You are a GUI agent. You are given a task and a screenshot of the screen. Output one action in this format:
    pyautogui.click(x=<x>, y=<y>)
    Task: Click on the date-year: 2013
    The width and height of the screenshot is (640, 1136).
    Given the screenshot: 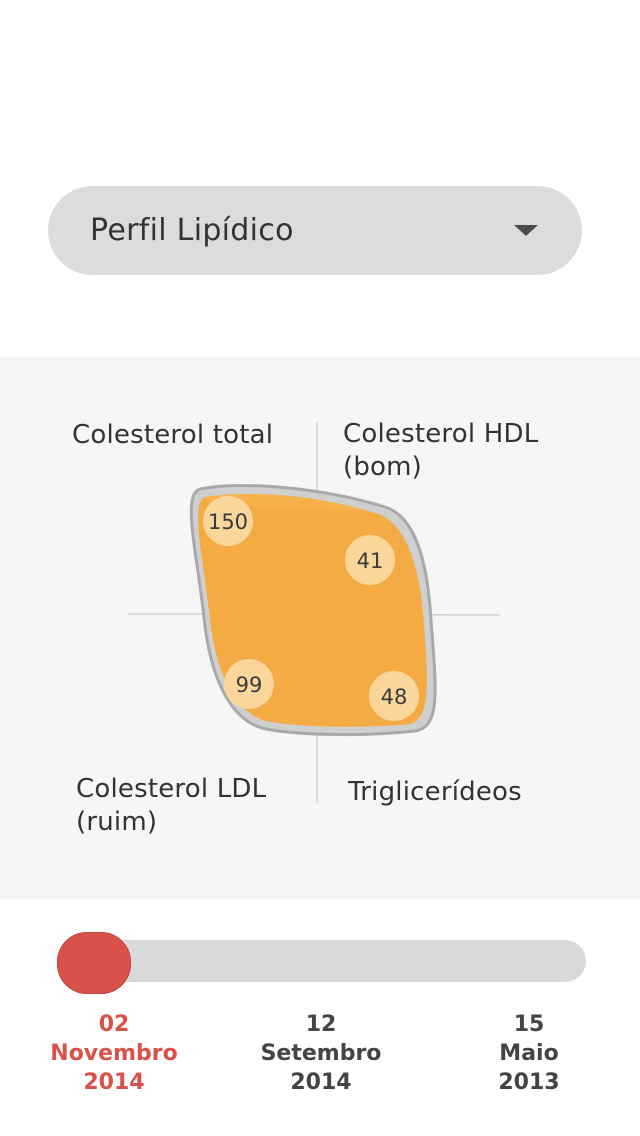 What is the action you would take?
    pyautogui.click(x=529, y=1082)
    